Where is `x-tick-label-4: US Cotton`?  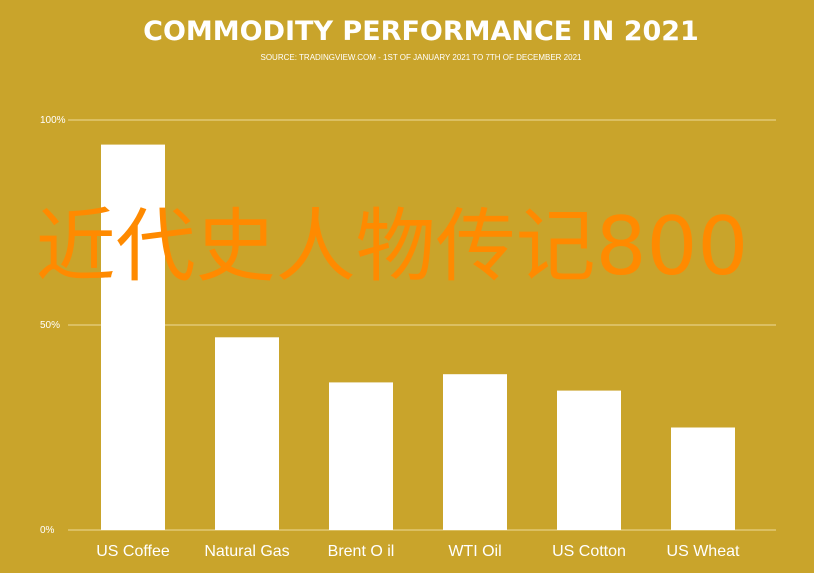 x-tick-label-4: US Cotton is located at coordinates (589, 551).